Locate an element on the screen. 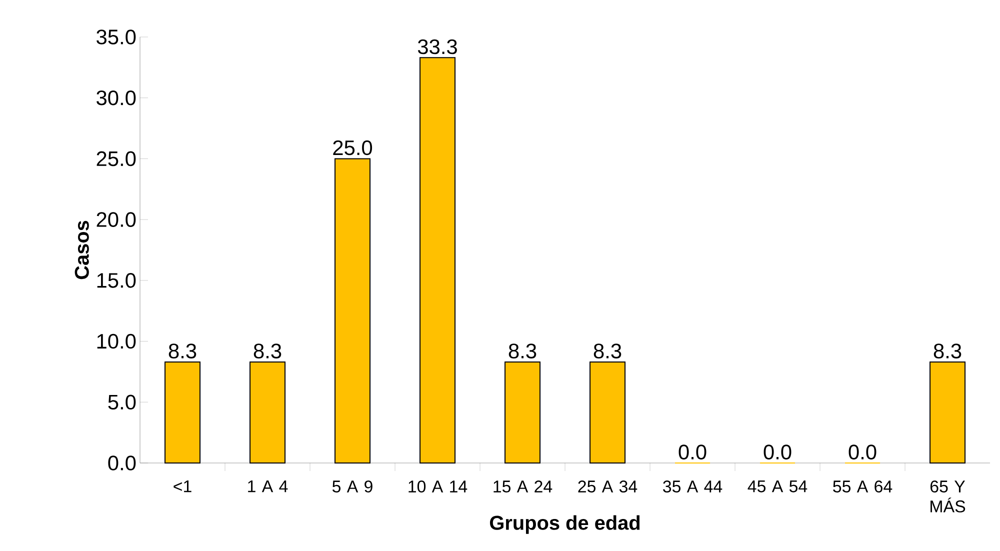 This screenshot has height=551, width=1000. y-tick-label: 5.0 is located at coordinates (122, 402).